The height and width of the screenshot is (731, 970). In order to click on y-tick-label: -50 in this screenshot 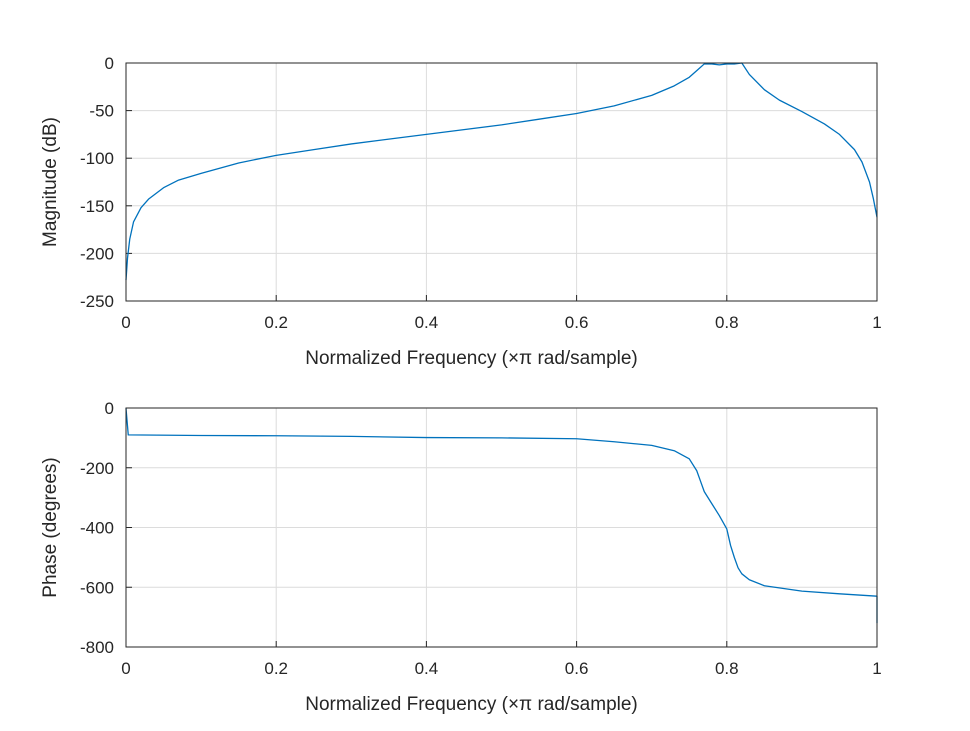, I will do `click(101, 111)`.